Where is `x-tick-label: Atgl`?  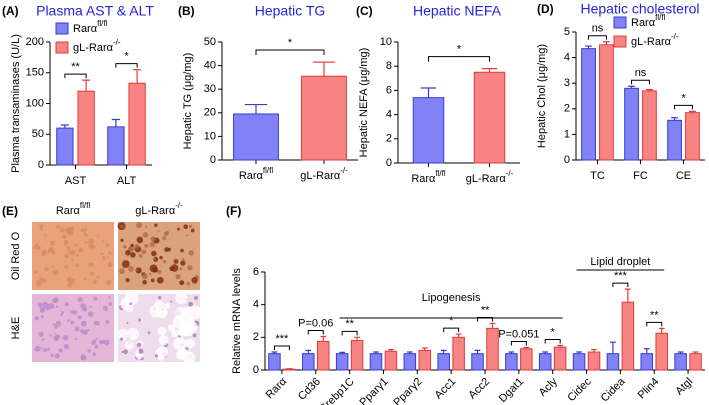
x-tick-label: Atgl is located at coordinates (684, 387).